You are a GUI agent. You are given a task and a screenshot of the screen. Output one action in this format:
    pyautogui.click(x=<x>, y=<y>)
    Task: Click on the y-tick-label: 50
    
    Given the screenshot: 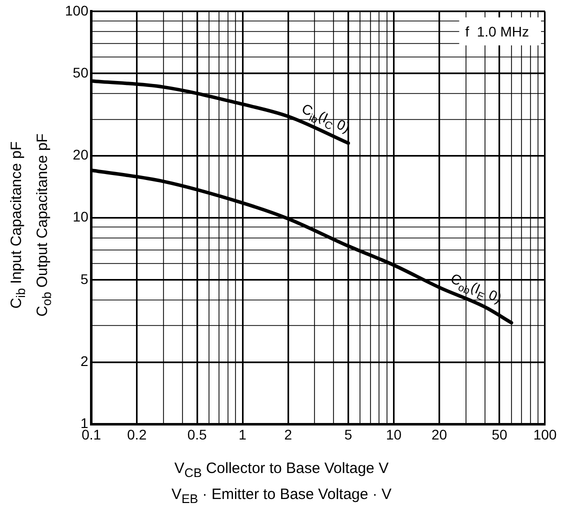 What is the action you would take?
    pyautogui.click(x=80, y=72)
    